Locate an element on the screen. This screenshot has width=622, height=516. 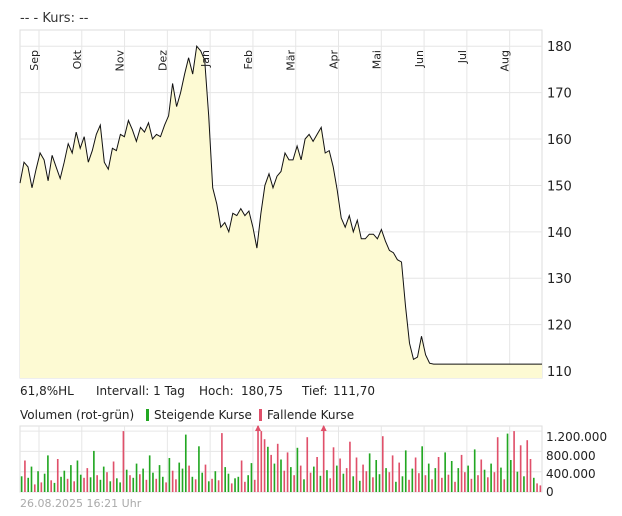
month-tick-label: Apr is located at coordinates (334, 60).